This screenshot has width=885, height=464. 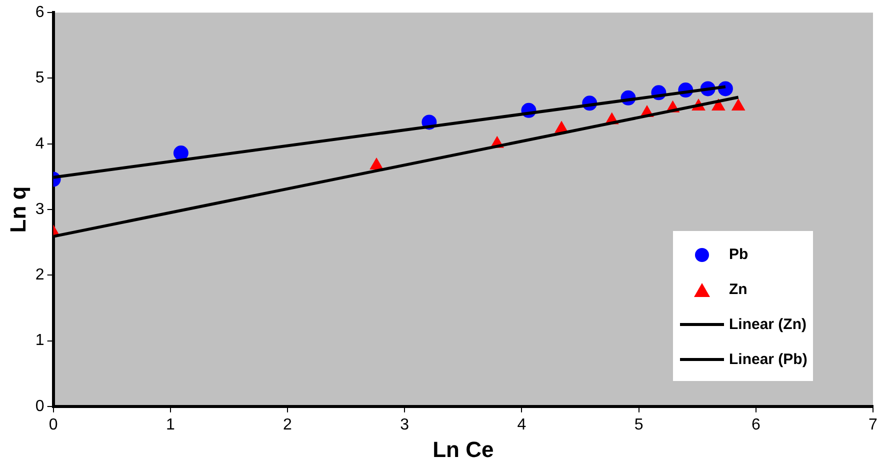 What do you see at coordinates (768, 359) in the screenshot?
I see `legend-label: Linear (Pb)` at bounding box center [768, 359].